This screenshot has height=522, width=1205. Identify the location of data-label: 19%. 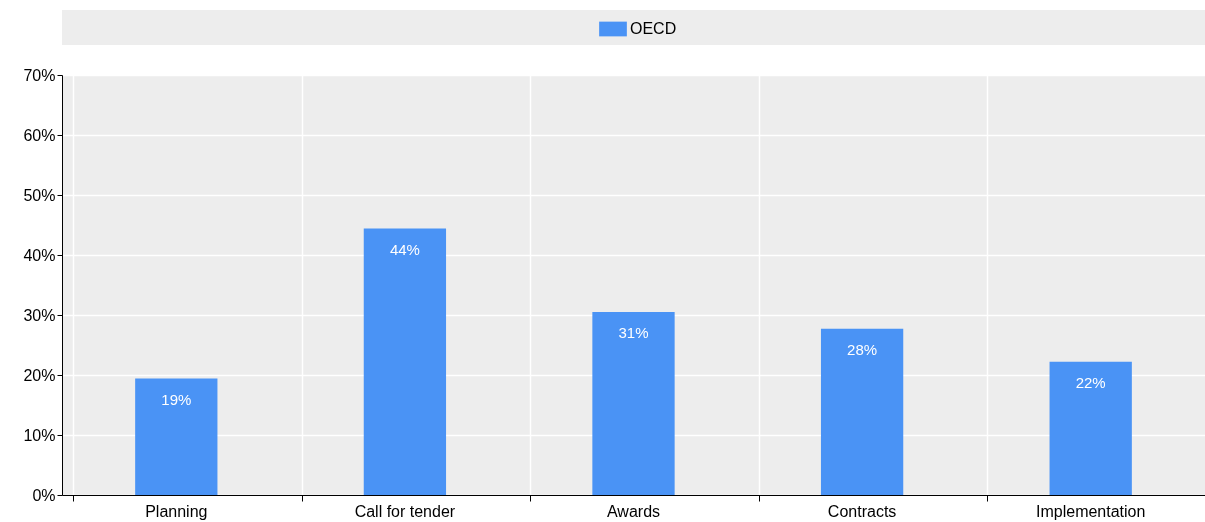
(176, 399).